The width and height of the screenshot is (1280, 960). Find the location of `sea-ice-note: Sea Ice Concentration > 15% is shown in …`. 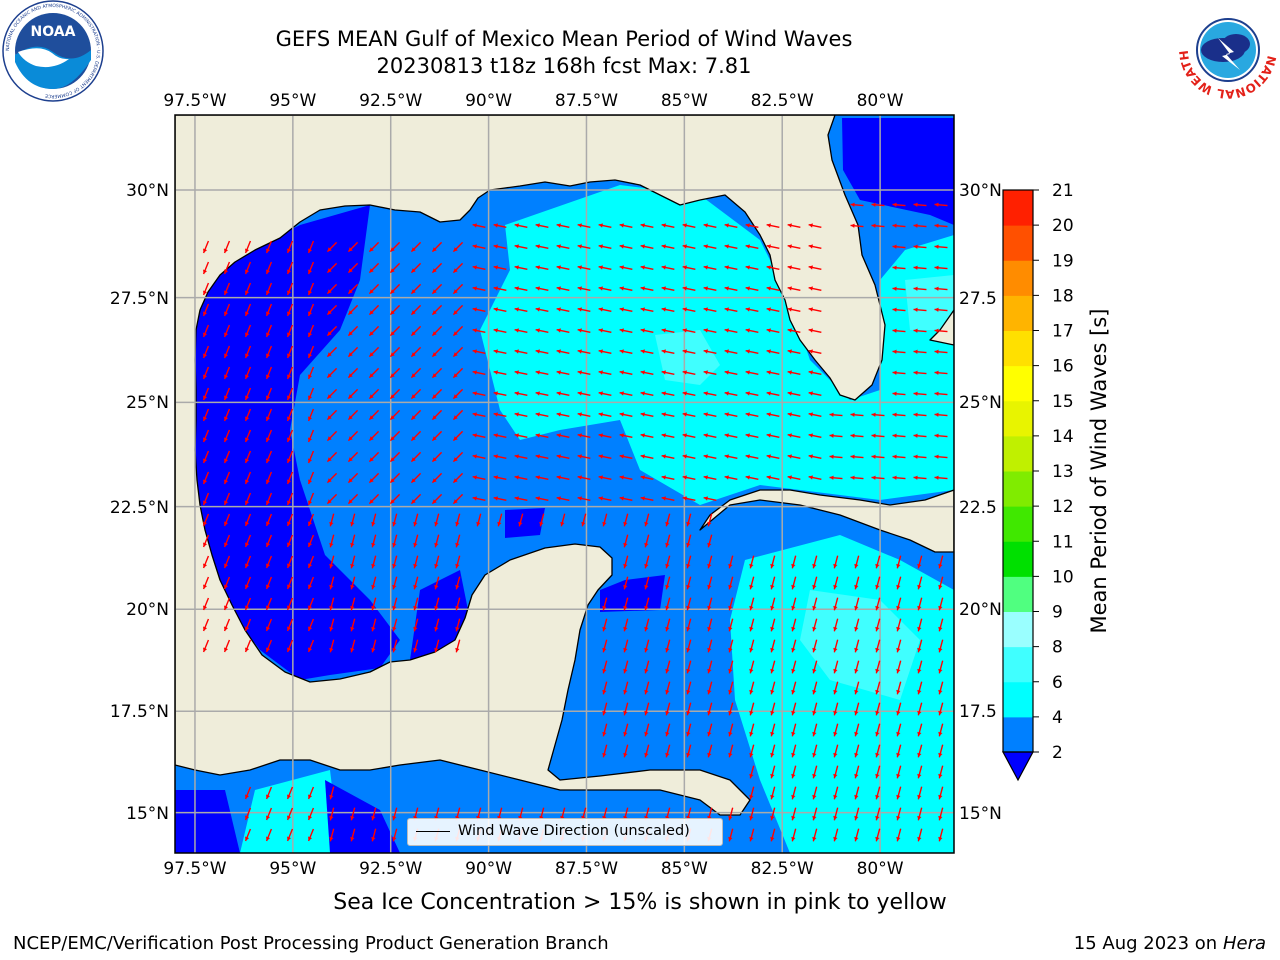

sea-ice-note: Sea Ice Concentration > 15% is shown in … is located at coordinates (640, 902).